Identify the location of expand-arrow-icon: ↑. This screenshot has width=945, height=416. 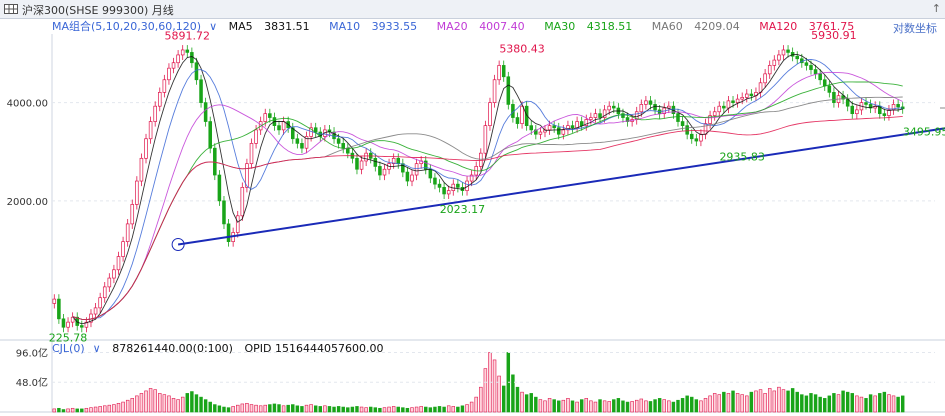
(936, 8).